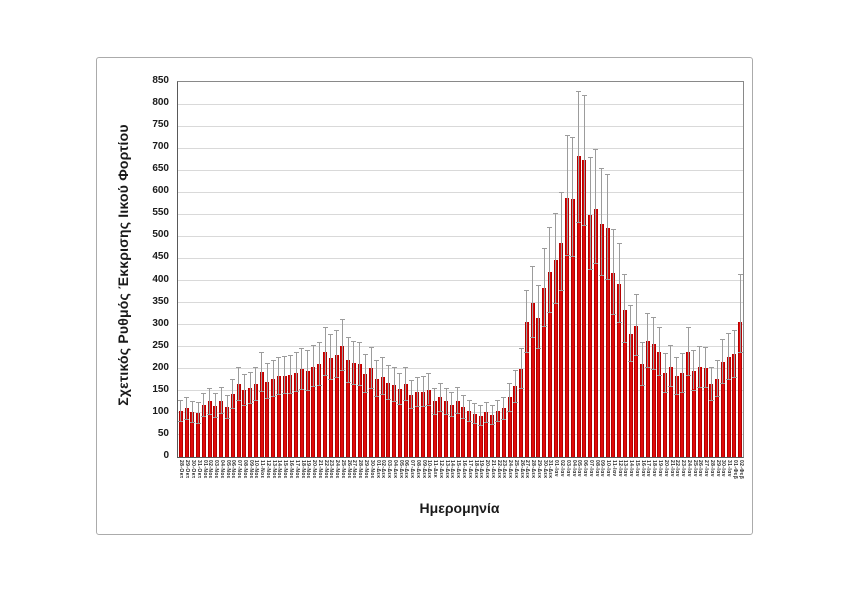  What do you see at coordinates (160, 367) in the screenshot?
I see `y-tick-label: 200` at bounding box center [160, 367].